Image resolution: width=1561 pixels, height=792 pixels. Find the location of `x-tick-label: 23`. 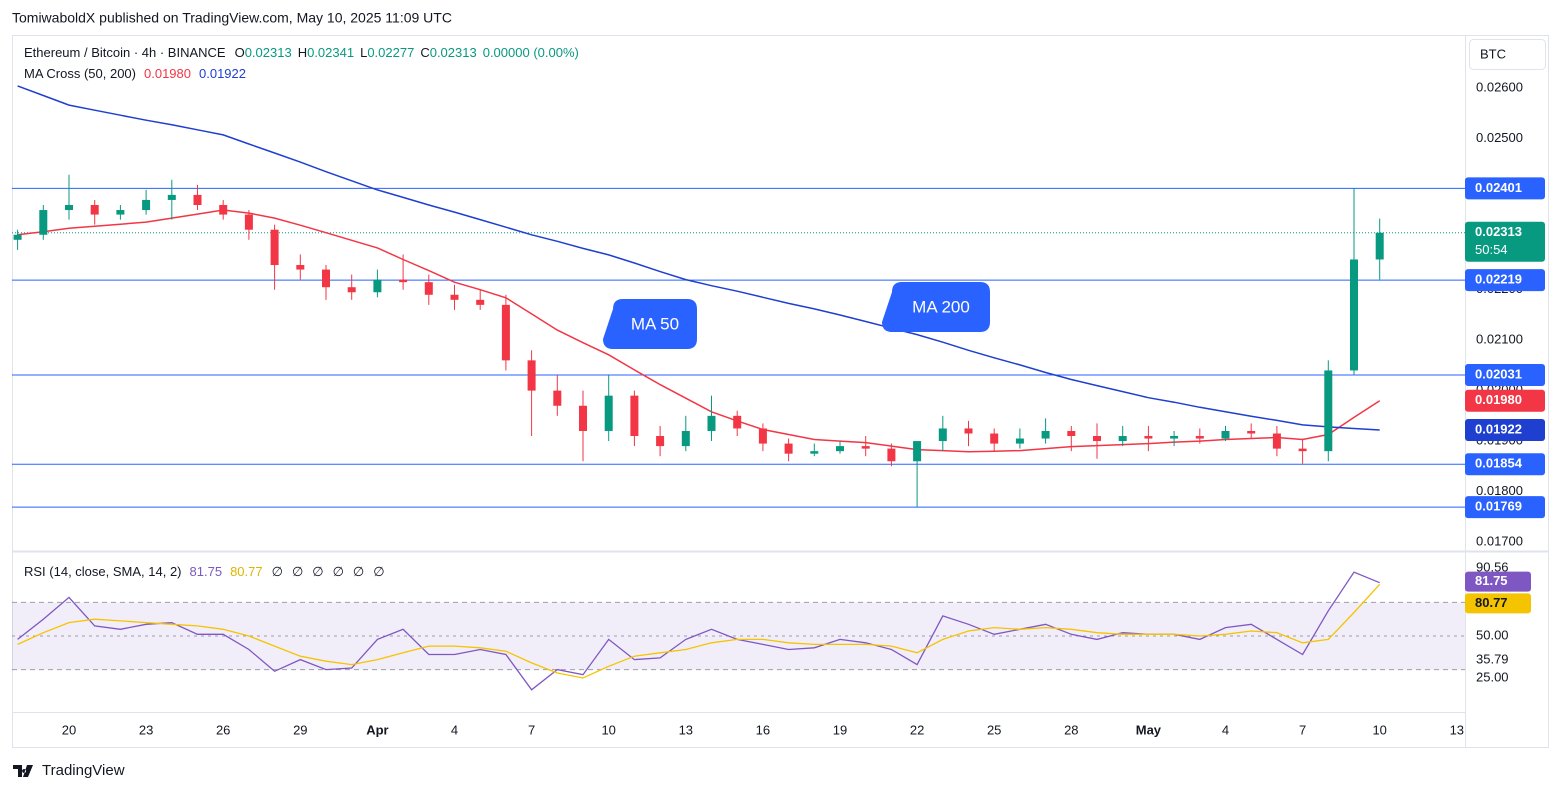

x-tick-label: 23 is located at coordinates (146, 729).